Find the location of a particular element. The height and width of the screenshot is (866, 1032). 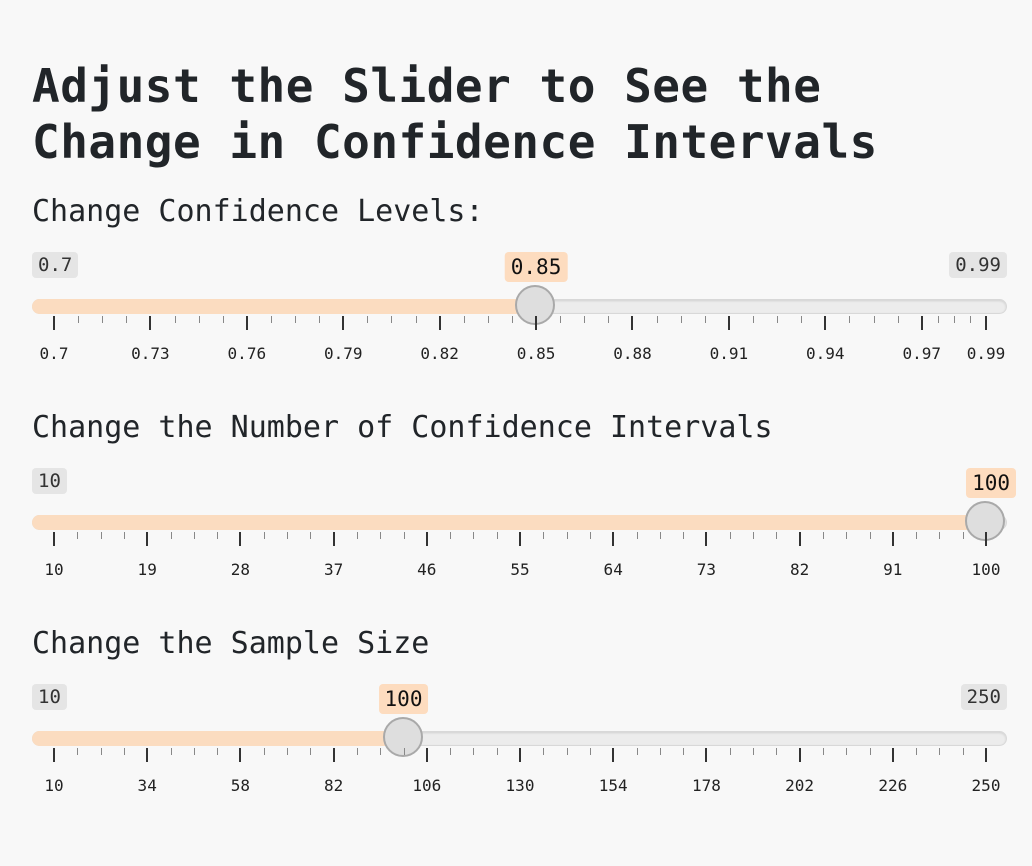

tick-label: 106 is located at coordinates (427, 785).